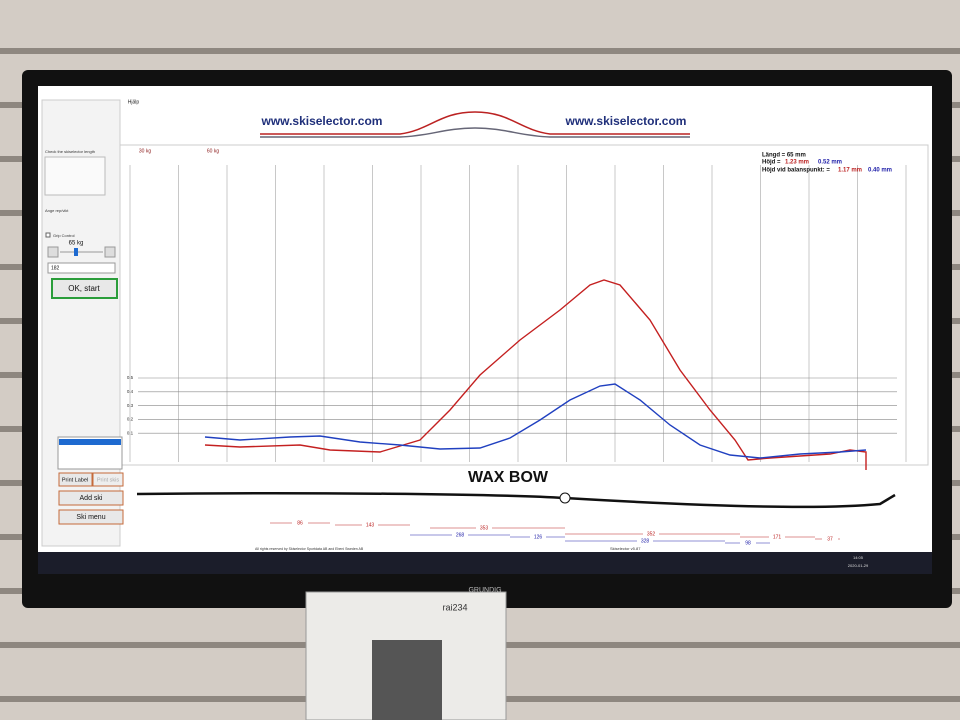 Image resolution: width=960 pixels, height=720 pixels. What do you see at coordinates (484, 590) in the screenshot?
I see `brand: GRUNDIG` at bounding box center [484, 590].